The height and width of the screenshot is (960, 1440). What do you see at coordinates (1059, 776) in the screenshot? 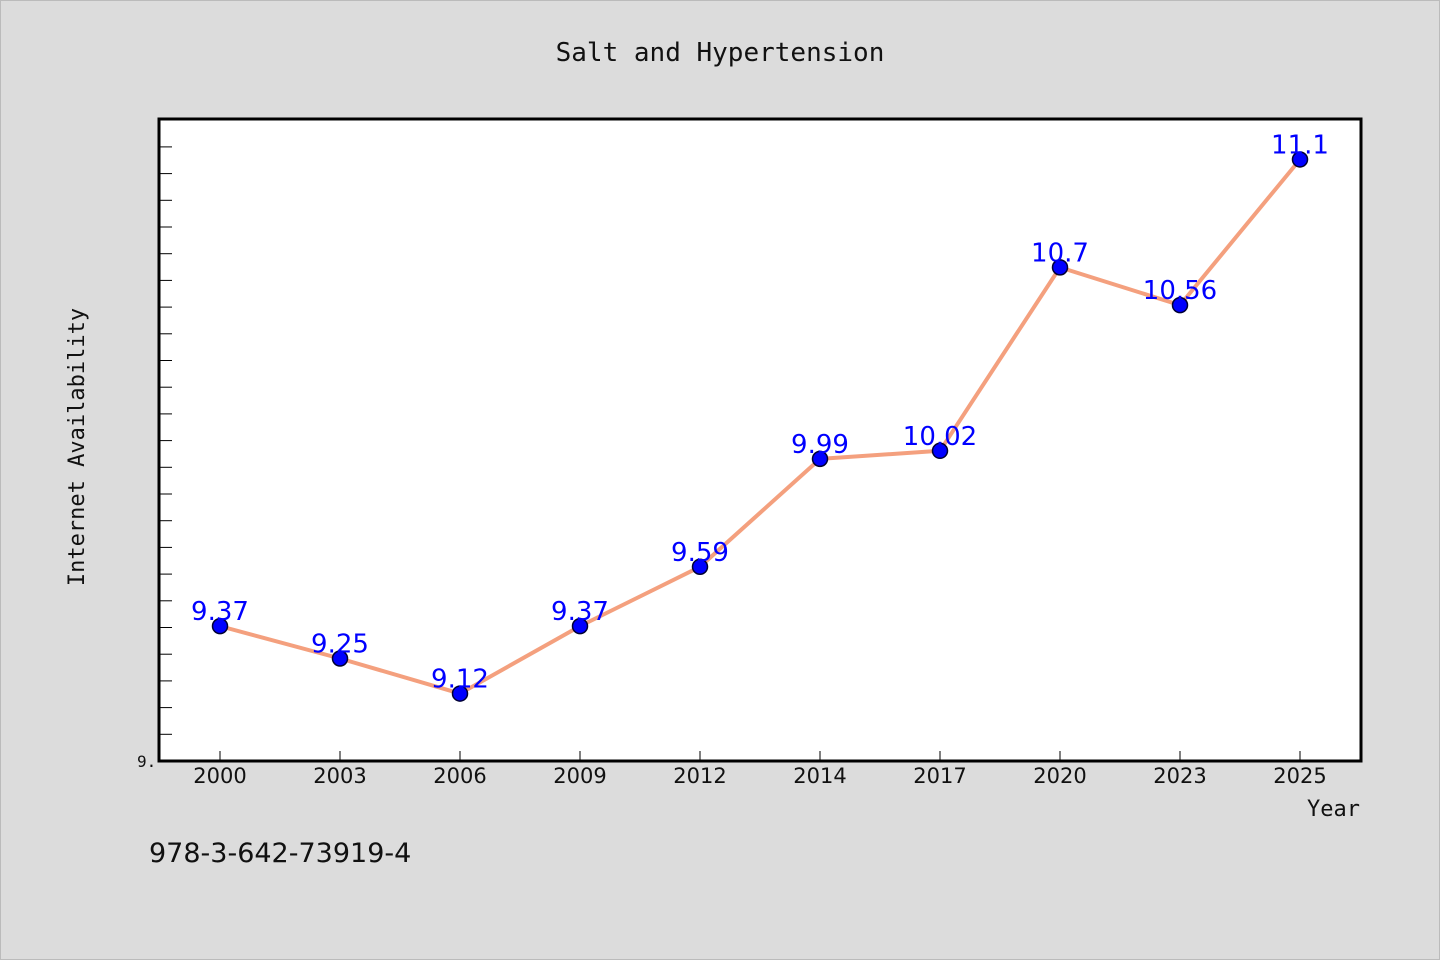
I see `x-tick-label: 2020` at bounding box center [1059, 776].